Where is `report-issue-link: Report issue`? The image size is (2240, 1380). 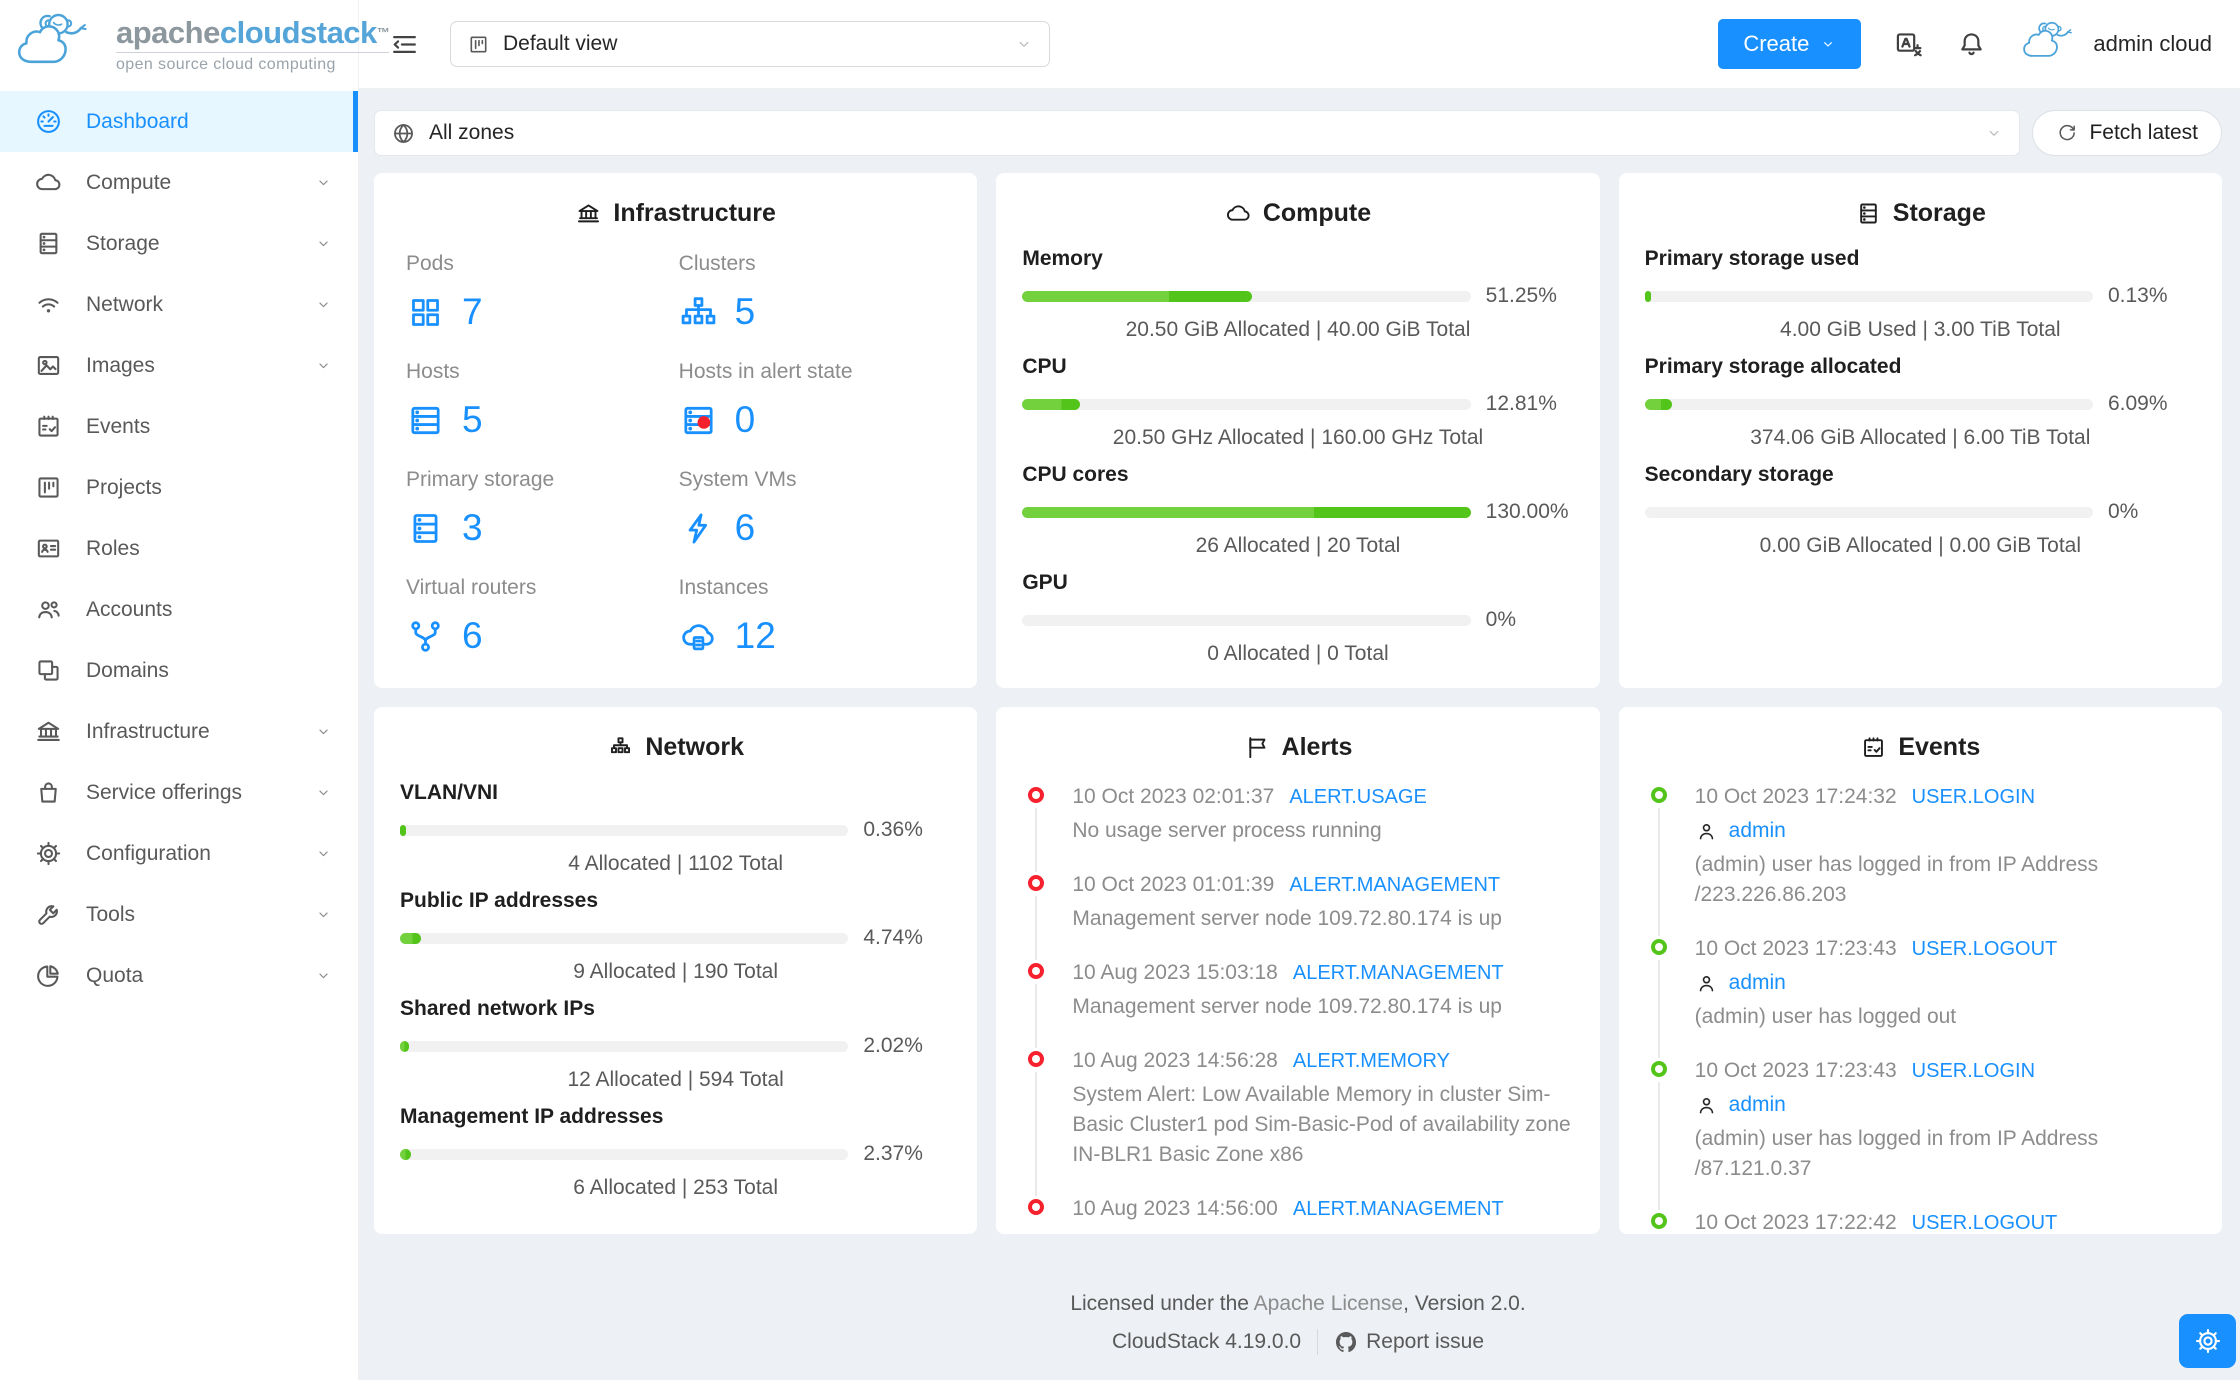
report-issue-link: Report issue is located at coordinates (1409, 1342).